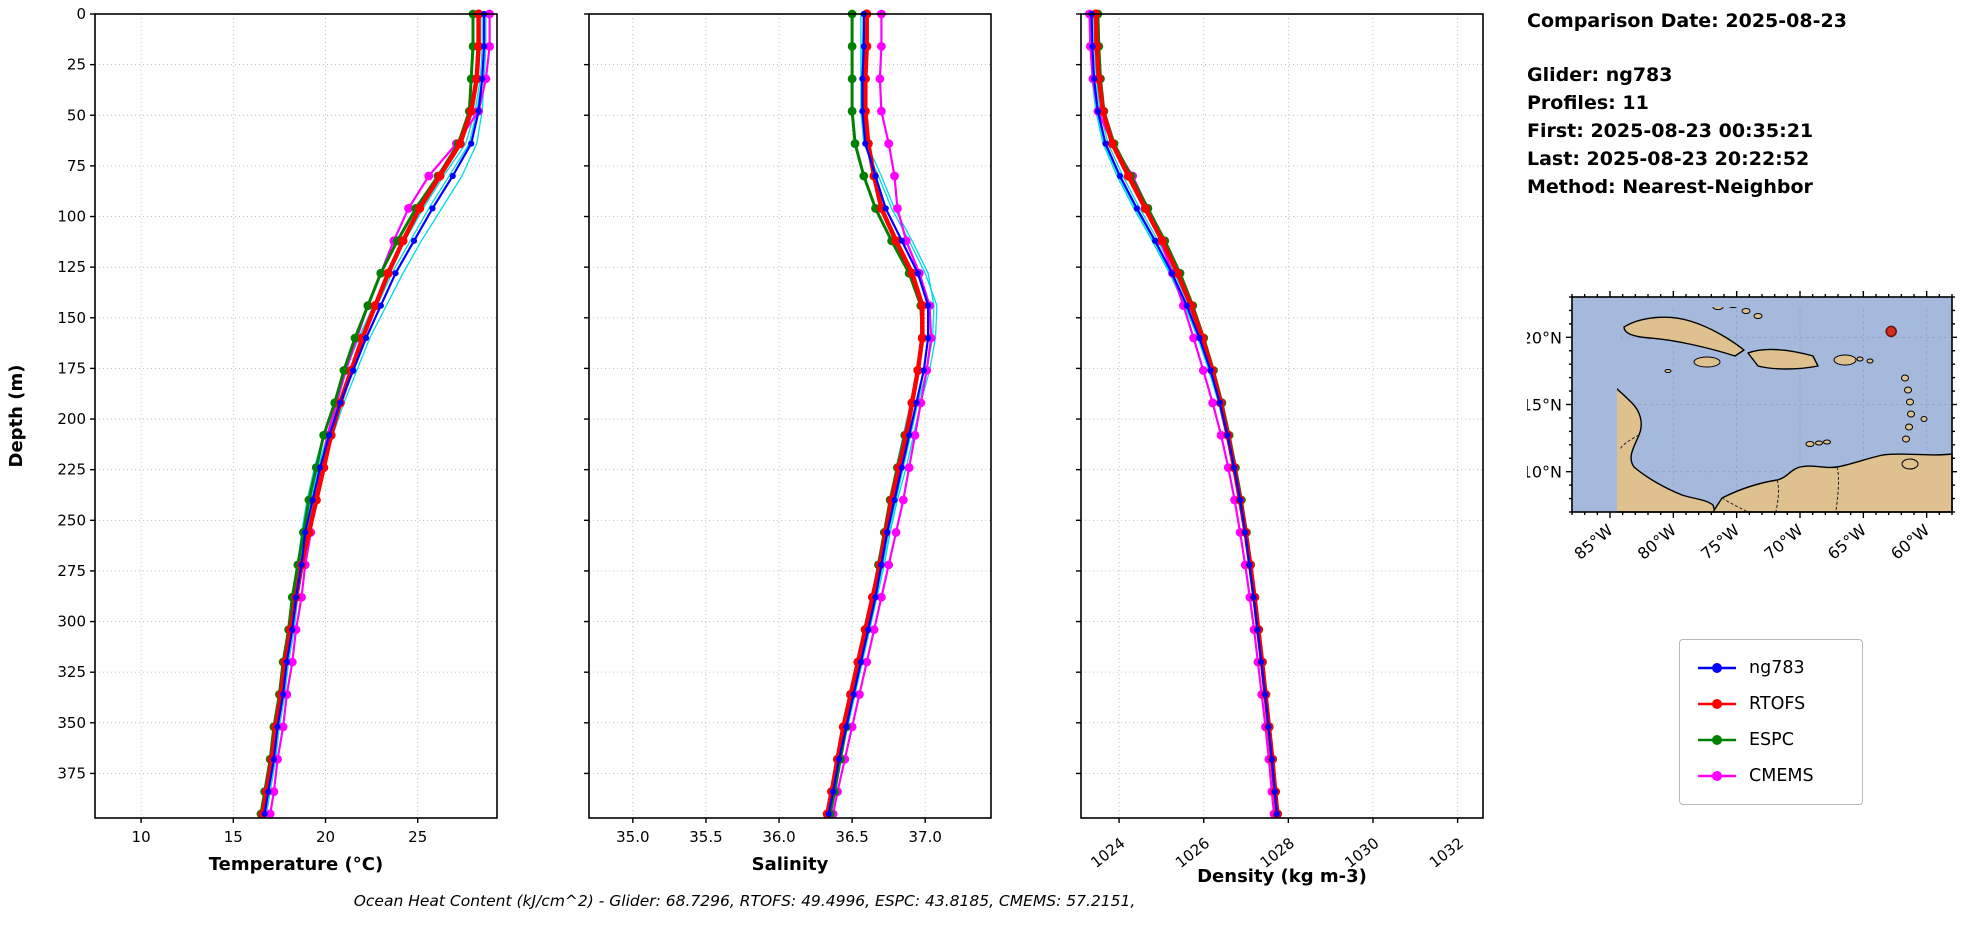  Describe the element at coordinates (1687, 21) in the screenshot. I see `comparison-date: Comparison Date: 2025-08-23` at that location.